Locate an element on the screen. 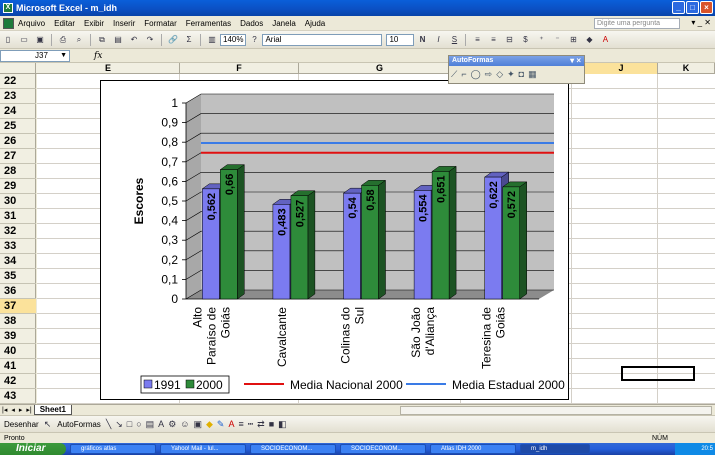 This screenshot has height=455, width=715. menu-formatar: Formatar is located at coordinates (160, 23).